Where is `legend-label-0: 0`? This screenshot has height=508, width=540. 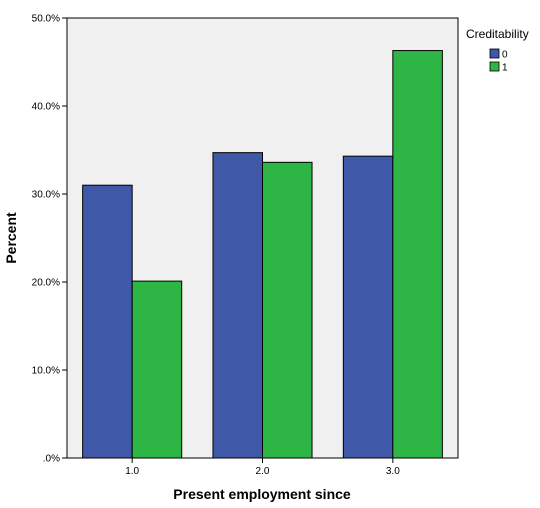 legend-label-0: 0 is located at coordinates (505, 55).